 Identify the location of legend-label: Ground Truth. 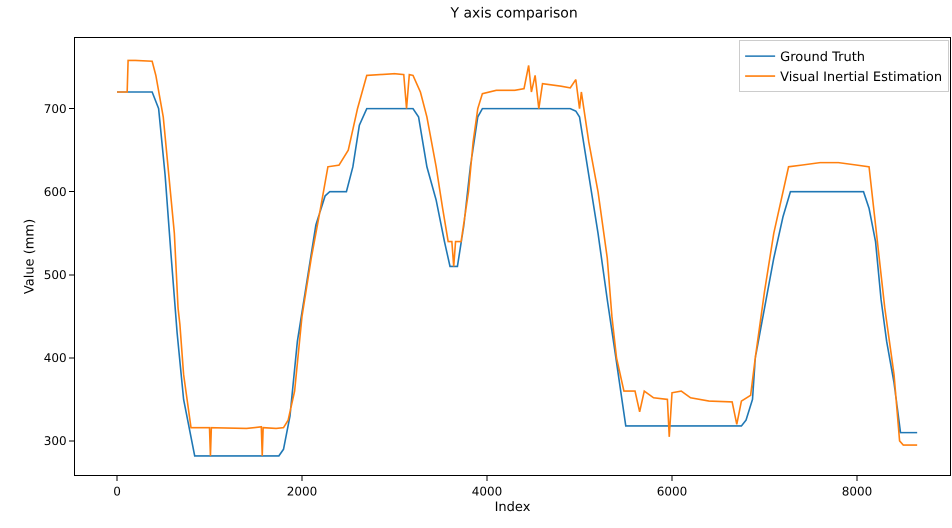
(823, 58).